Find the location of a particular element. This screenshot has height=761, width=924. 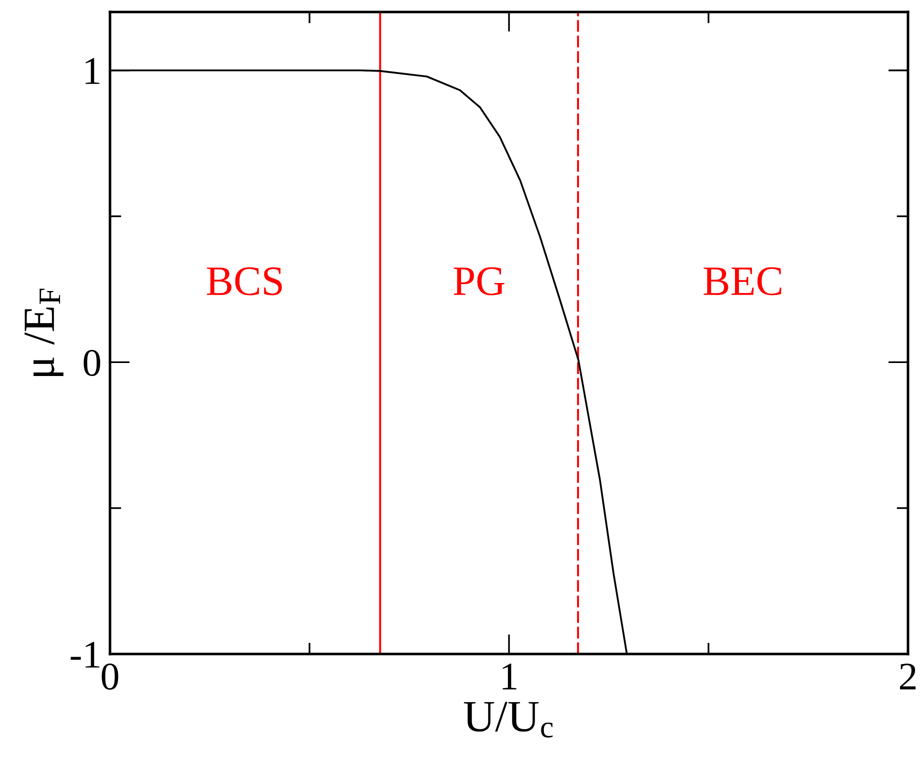

x-tick-label: 0 is located at coordinates (110, 676).